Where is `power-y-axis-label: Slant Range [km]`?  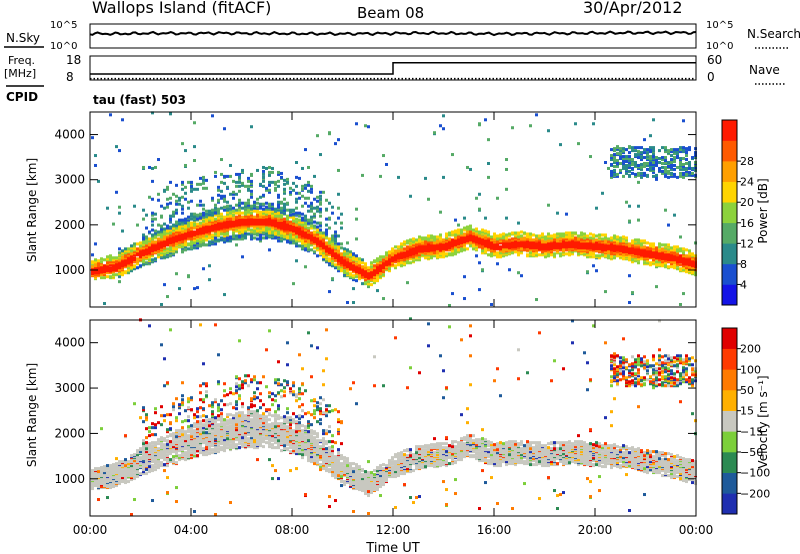 power-y-axis-label: Slant Range [km] is located at coordinates (32, 210).